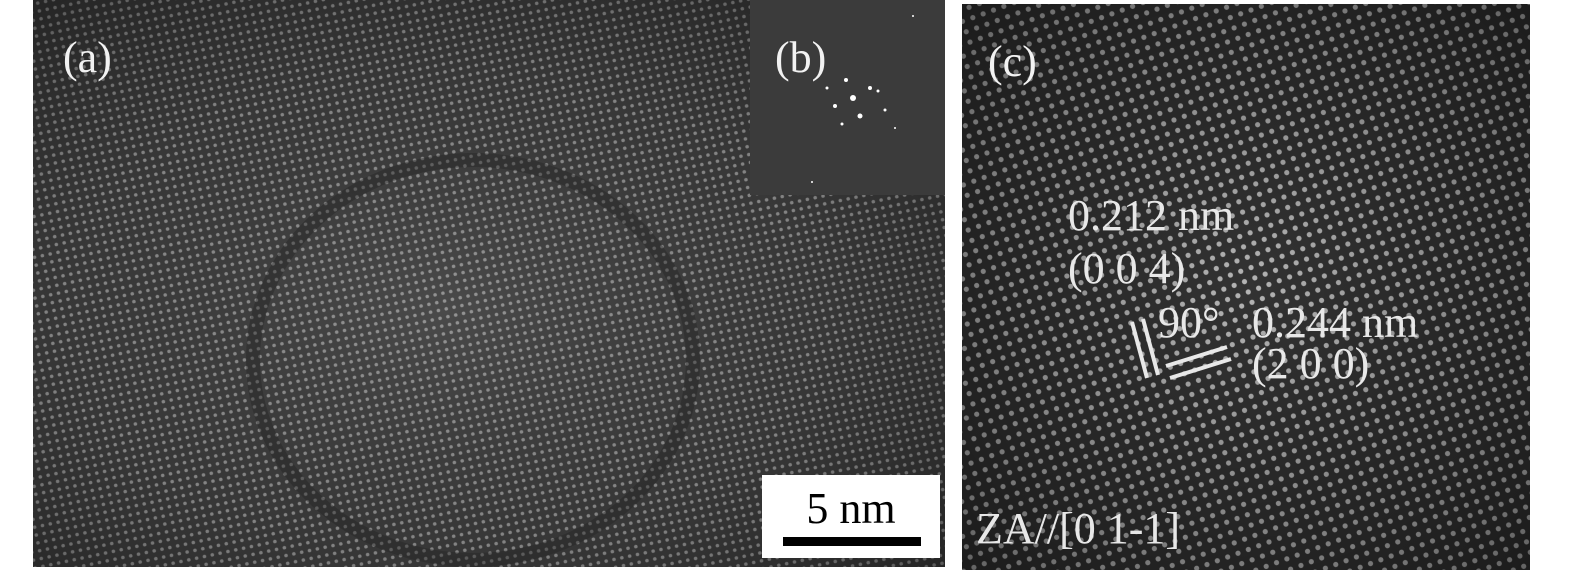  I want to click on angle-label: 90°, so click(1189, 322).